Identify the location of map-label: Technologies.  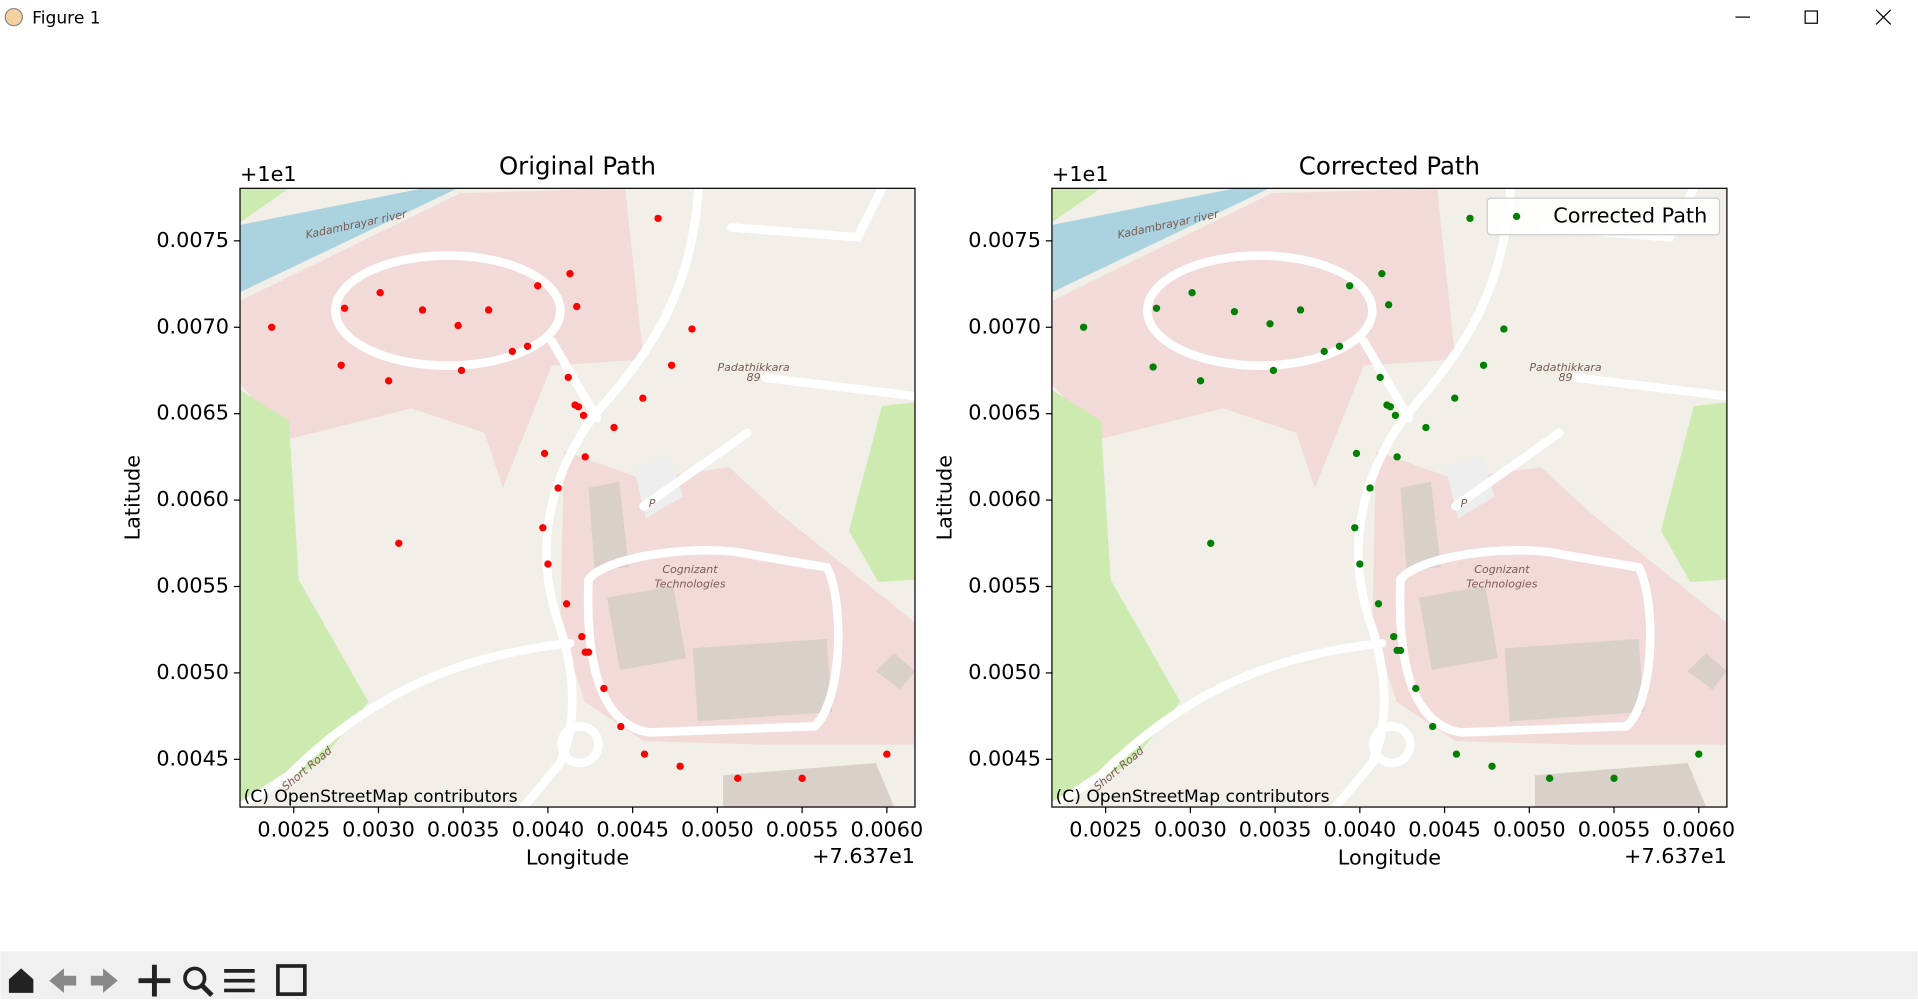
(1501, 583).